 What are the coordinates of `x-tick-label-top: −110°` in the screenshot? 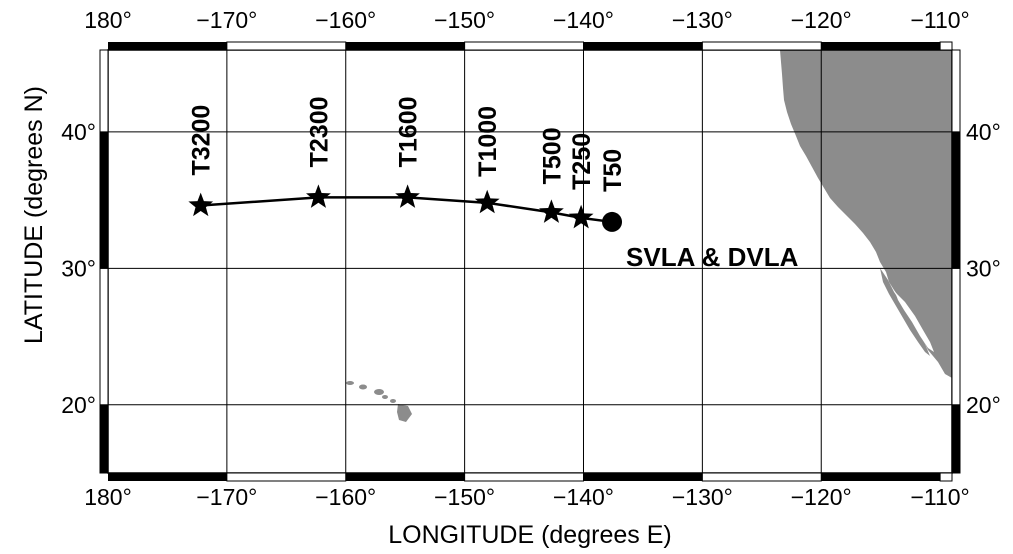 It's located at (939, 20).